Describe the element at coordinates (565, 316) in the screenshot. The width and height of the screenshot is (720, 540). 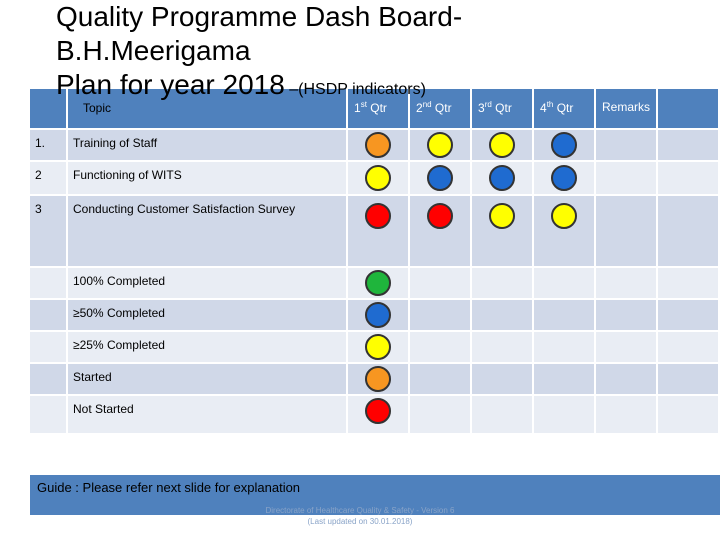
I see `legend-2-q4-cell` at that location.